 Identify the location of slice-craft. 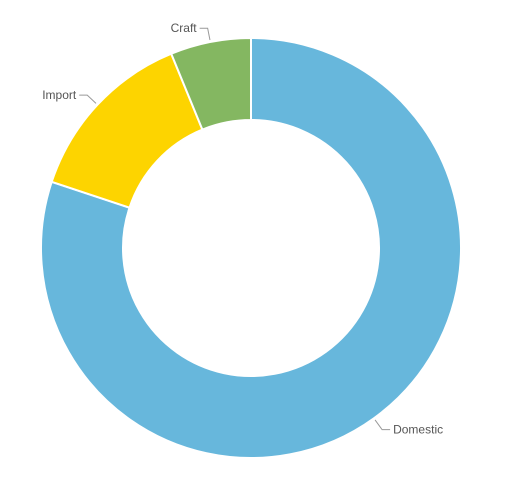
(210, 83).